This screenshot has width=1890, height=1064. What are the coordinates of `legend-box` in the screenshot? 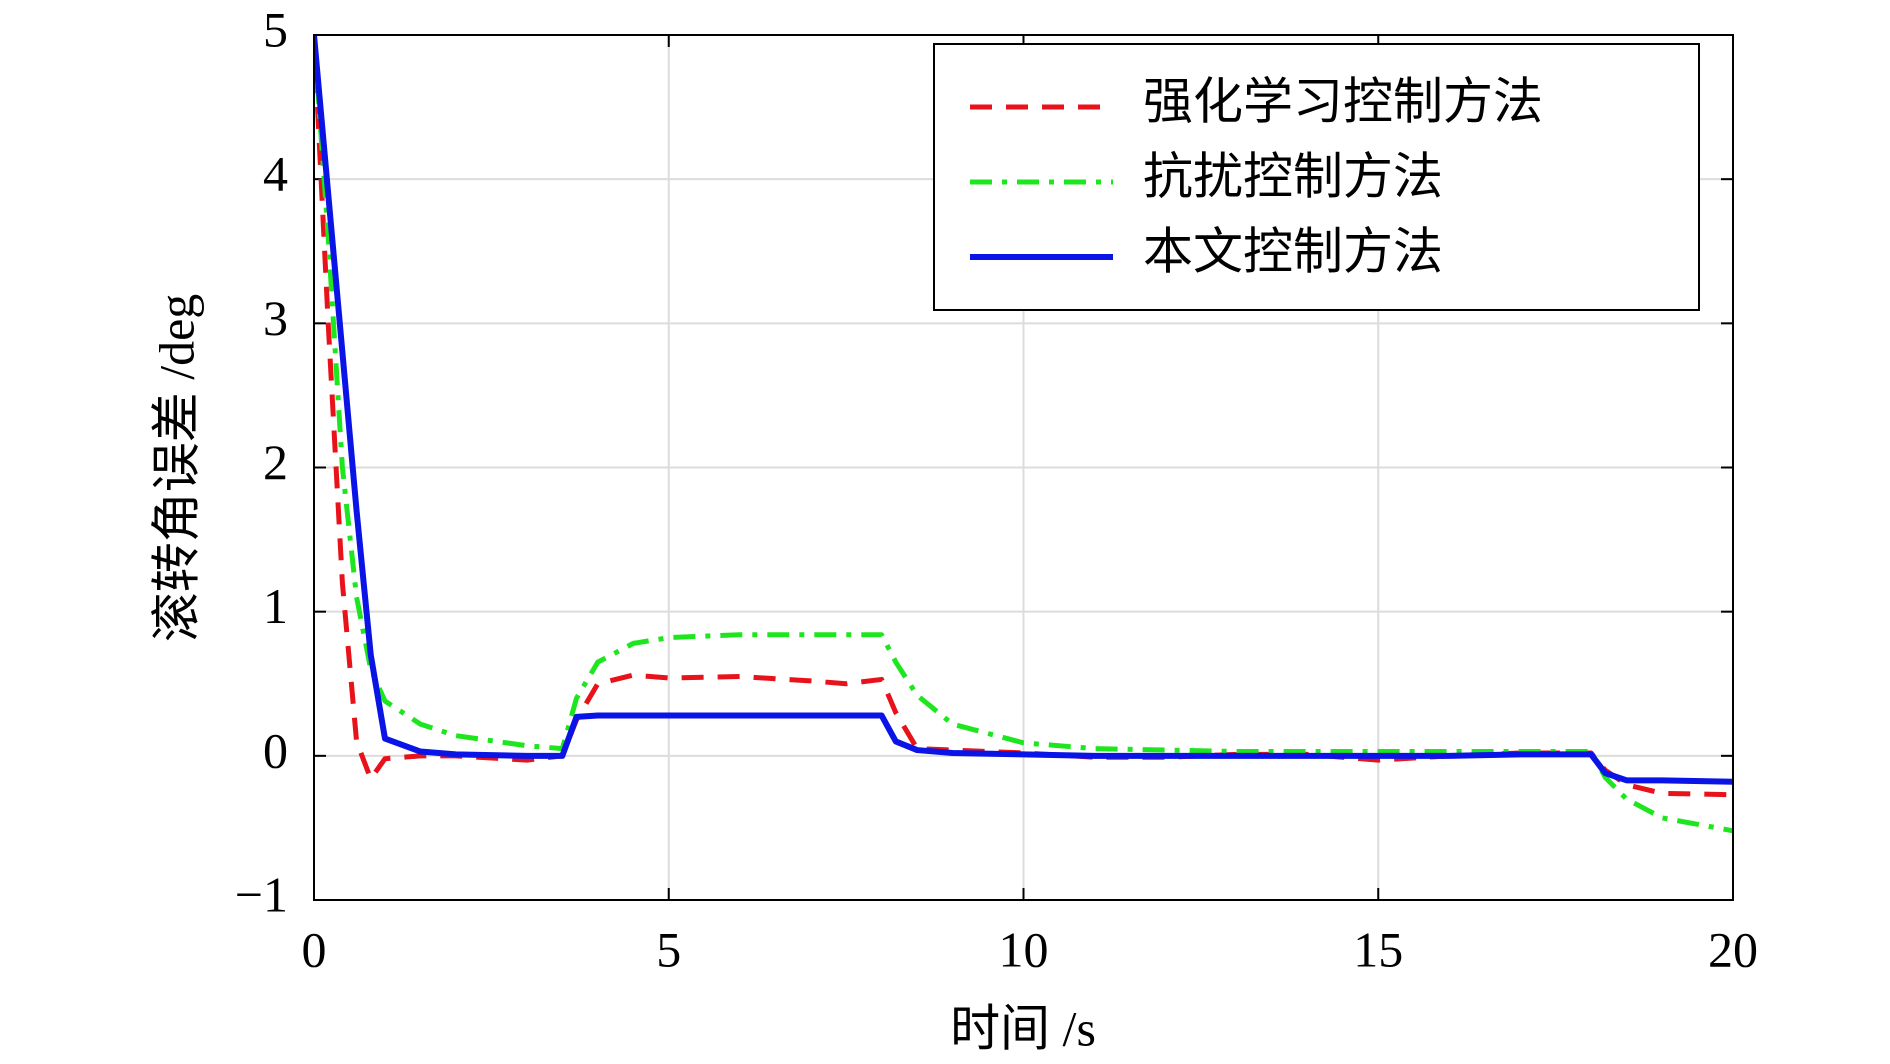 It's located at (1316, 177).